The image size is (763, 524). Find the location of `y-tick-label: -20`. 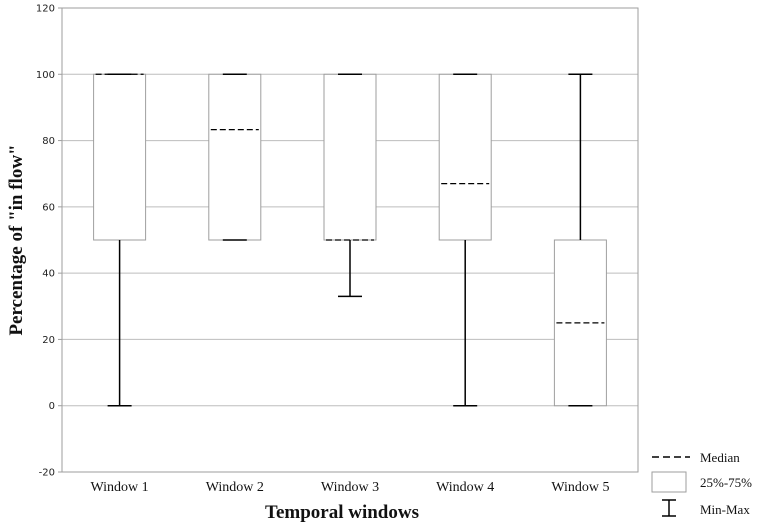

y-tick-label: -20 is located at coordinates (47, 473).